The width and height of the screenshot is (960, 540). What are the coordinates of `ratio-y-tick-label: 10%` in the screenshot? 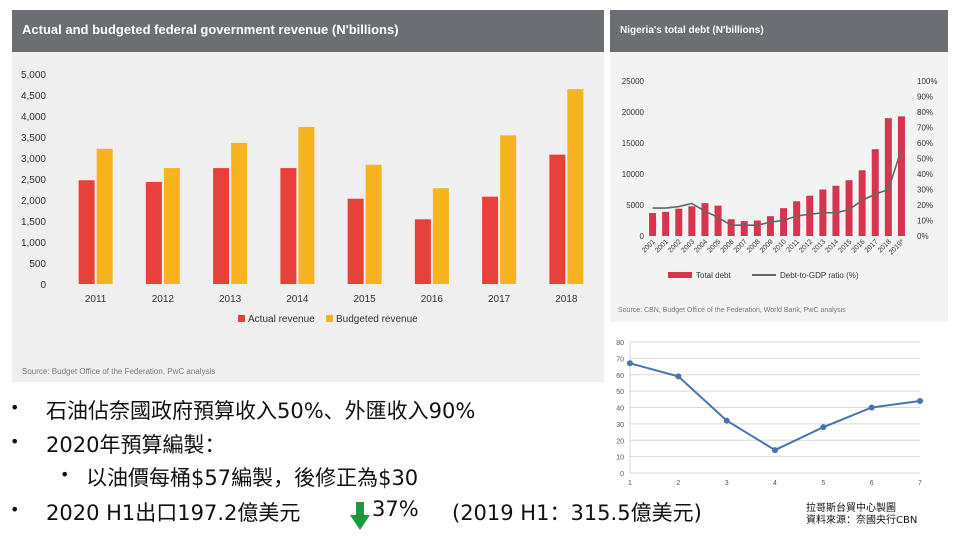 It's located at (925, 221).